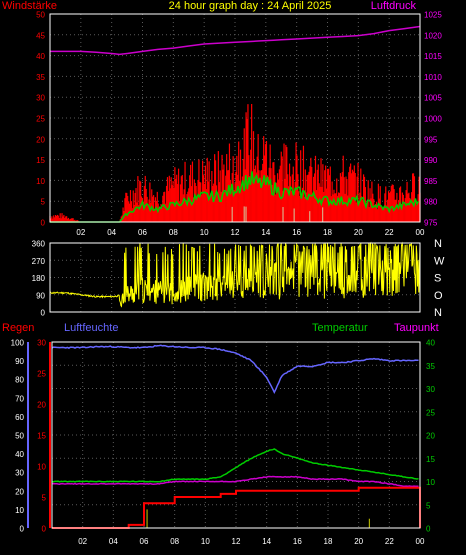  What do you see at coordinates (438, 296) in the screenshot?
I see `compass-label: O` at bounding box center [438, 296].